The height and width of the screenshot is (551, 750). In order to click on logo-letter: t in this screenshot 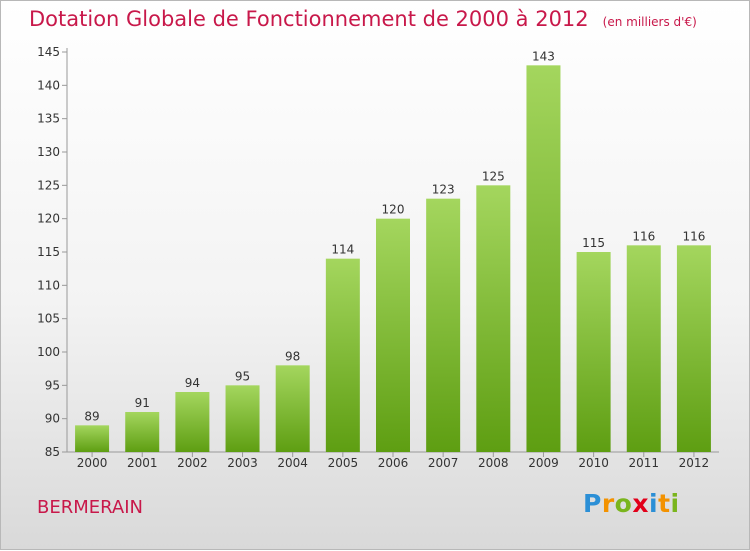, I will do `click(664, 503)`.